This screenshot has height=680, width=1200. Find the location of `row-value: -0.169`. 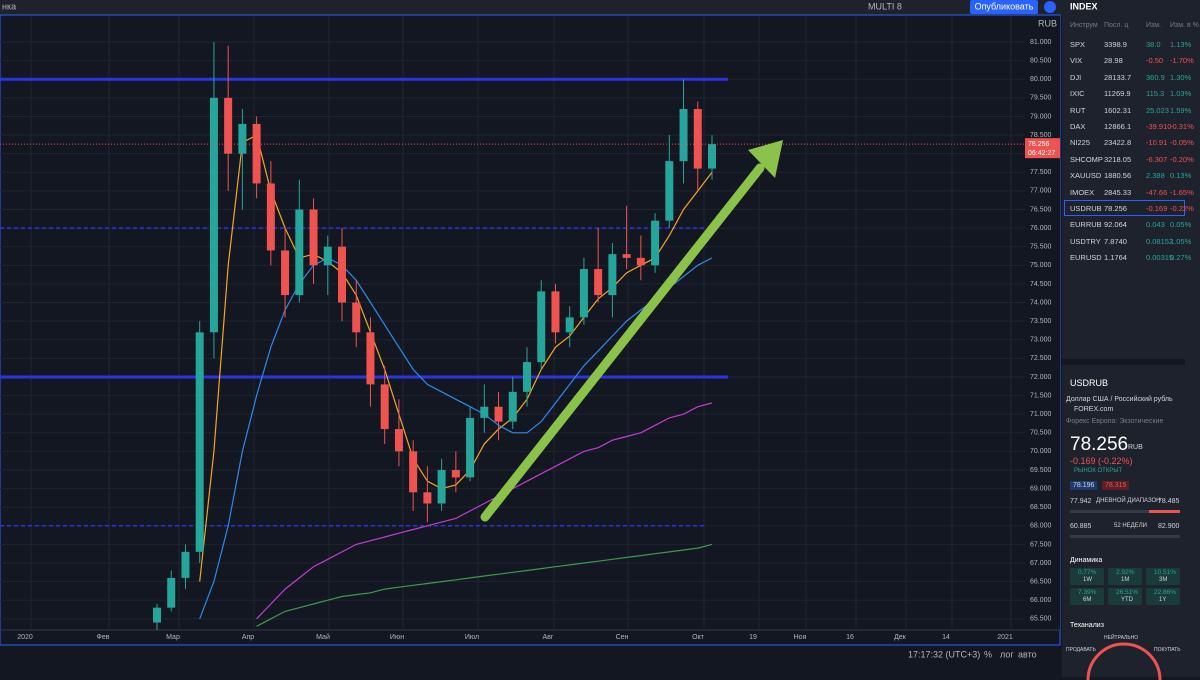

row-value: -0.169 is located at coordinates (1157, 208).